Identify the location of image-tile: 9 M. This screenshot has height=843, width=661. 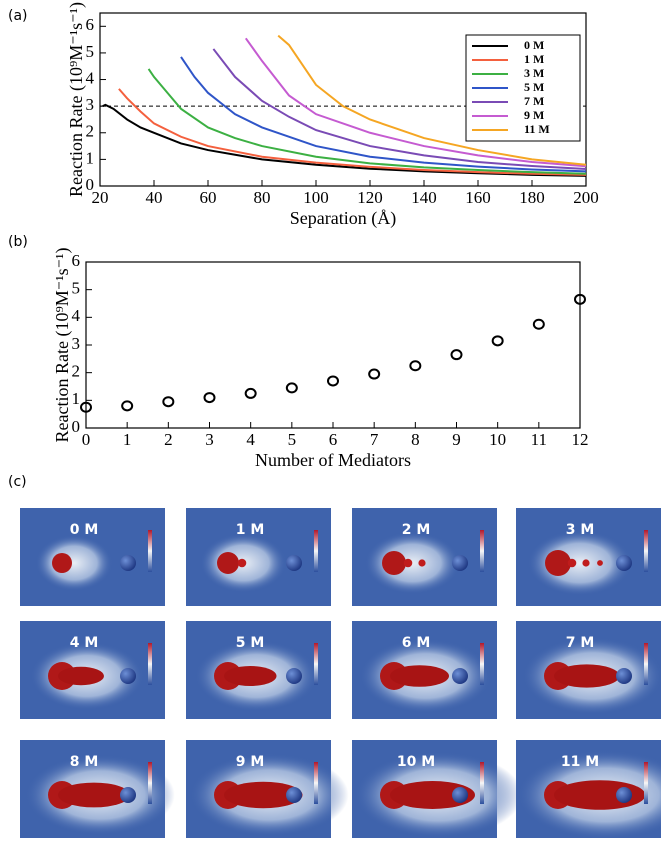
(267, 789).